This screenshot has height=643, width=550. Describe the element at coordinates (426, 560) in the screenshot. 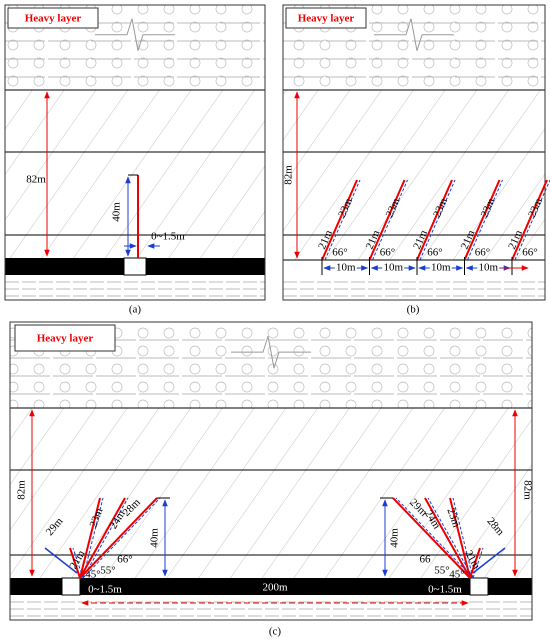

I see `label: 66` at that location.